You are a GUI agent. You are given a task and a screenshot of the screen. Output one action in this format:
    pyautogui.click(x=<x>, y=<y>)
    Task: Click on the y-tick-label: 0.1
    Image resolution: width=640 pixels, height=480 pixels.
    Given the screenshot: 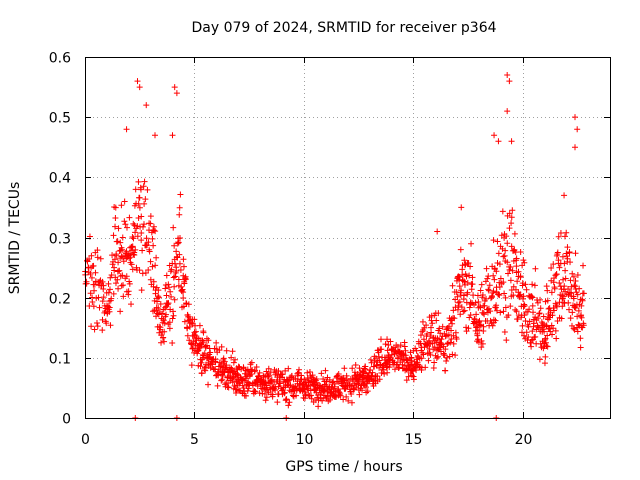 What is the action you would take?
    pyautogui.click(x=60, y=360)
    